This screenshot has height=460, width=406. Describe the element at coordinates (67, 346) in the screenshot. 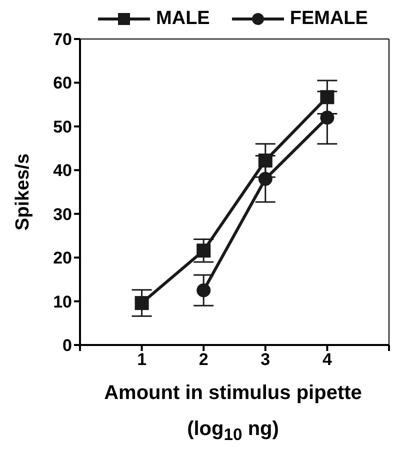

I see `y-tick-label: 0` at that location.